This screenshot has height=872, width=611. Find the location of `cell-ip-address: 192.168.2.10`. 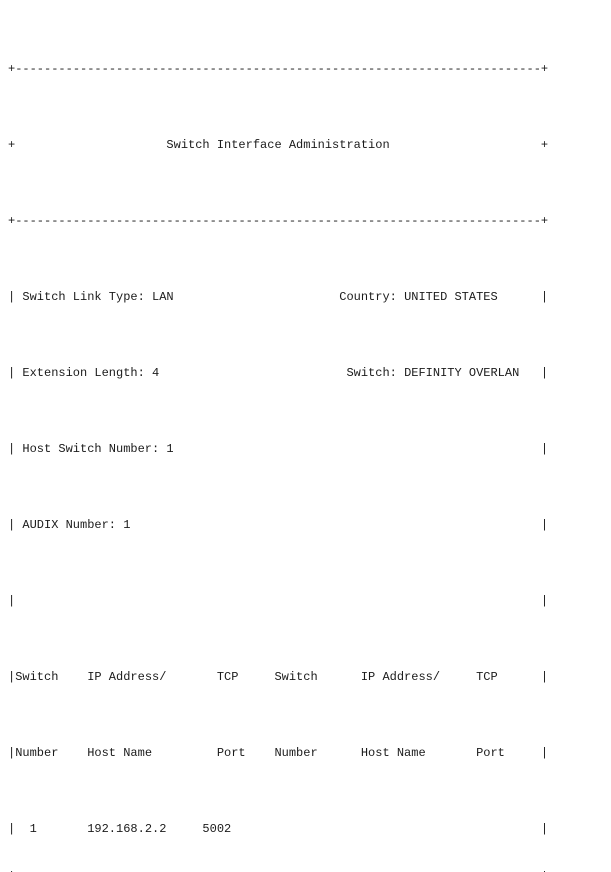

cell-ip-address: 192.168.2.10 is located at coordinates (130, 869).